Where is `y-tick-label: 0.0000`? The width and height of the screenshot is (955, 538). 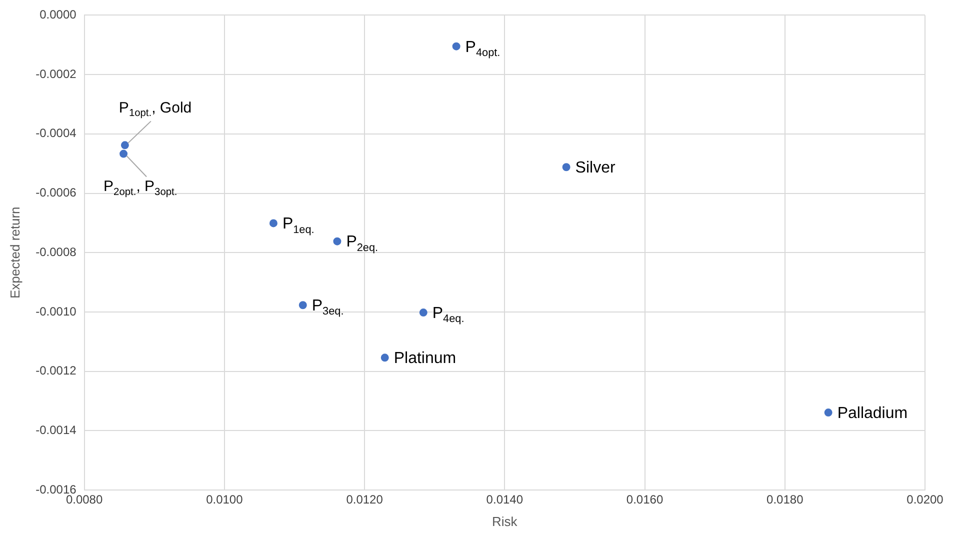
y-tick-label: 0.0000 is located at coordinates (58, 15).